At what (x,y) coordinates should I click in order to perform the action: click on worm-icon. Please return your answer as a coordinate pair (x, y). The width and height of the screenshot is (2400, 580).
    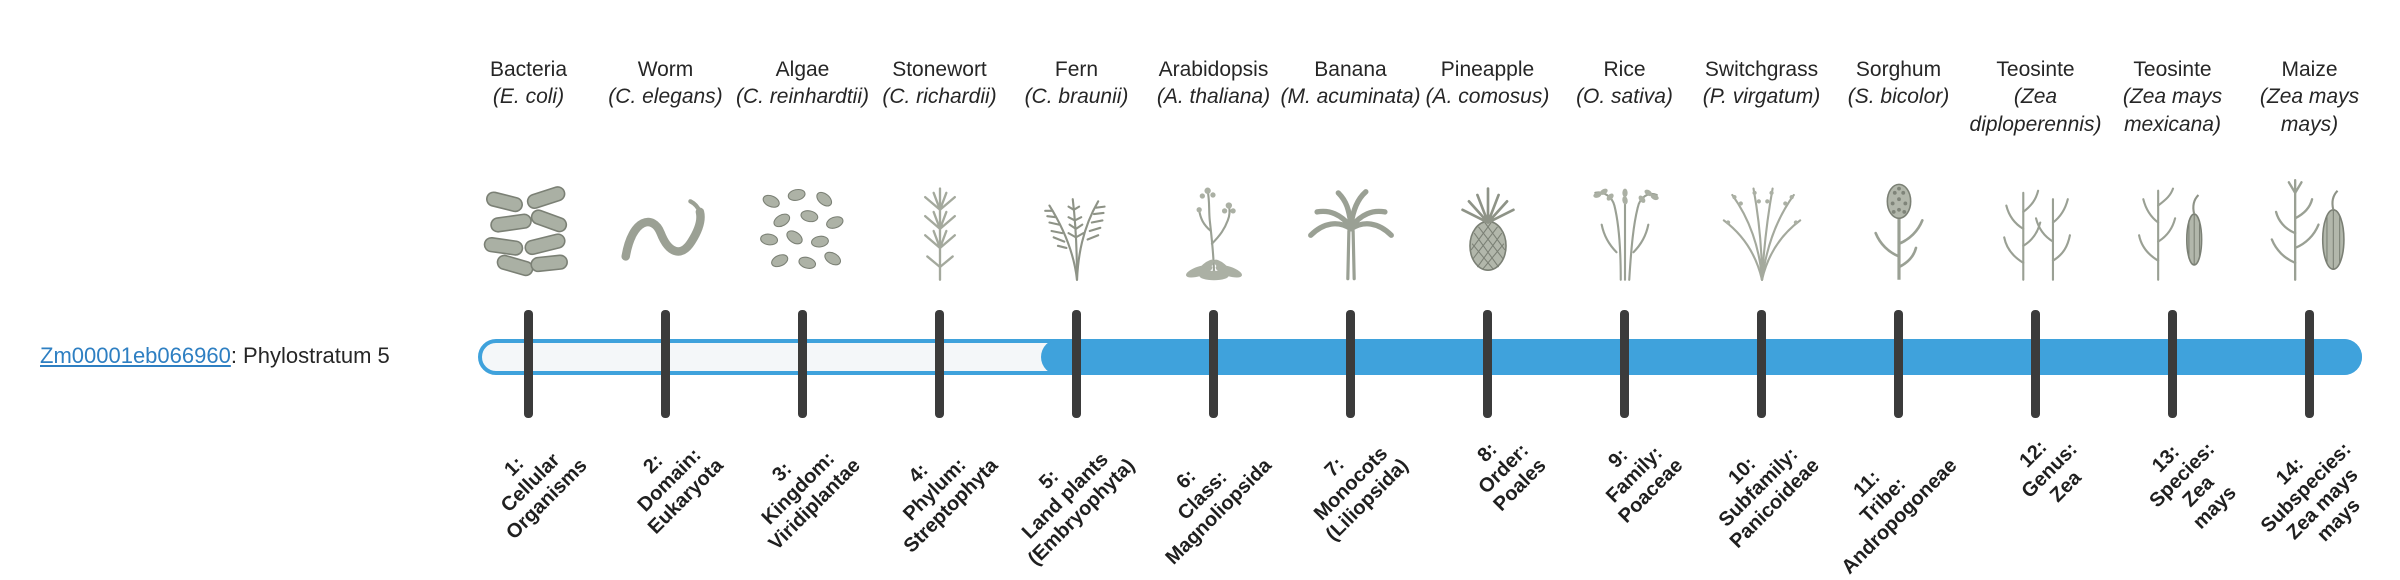
    Looking at the image, I should click on (665, 226).